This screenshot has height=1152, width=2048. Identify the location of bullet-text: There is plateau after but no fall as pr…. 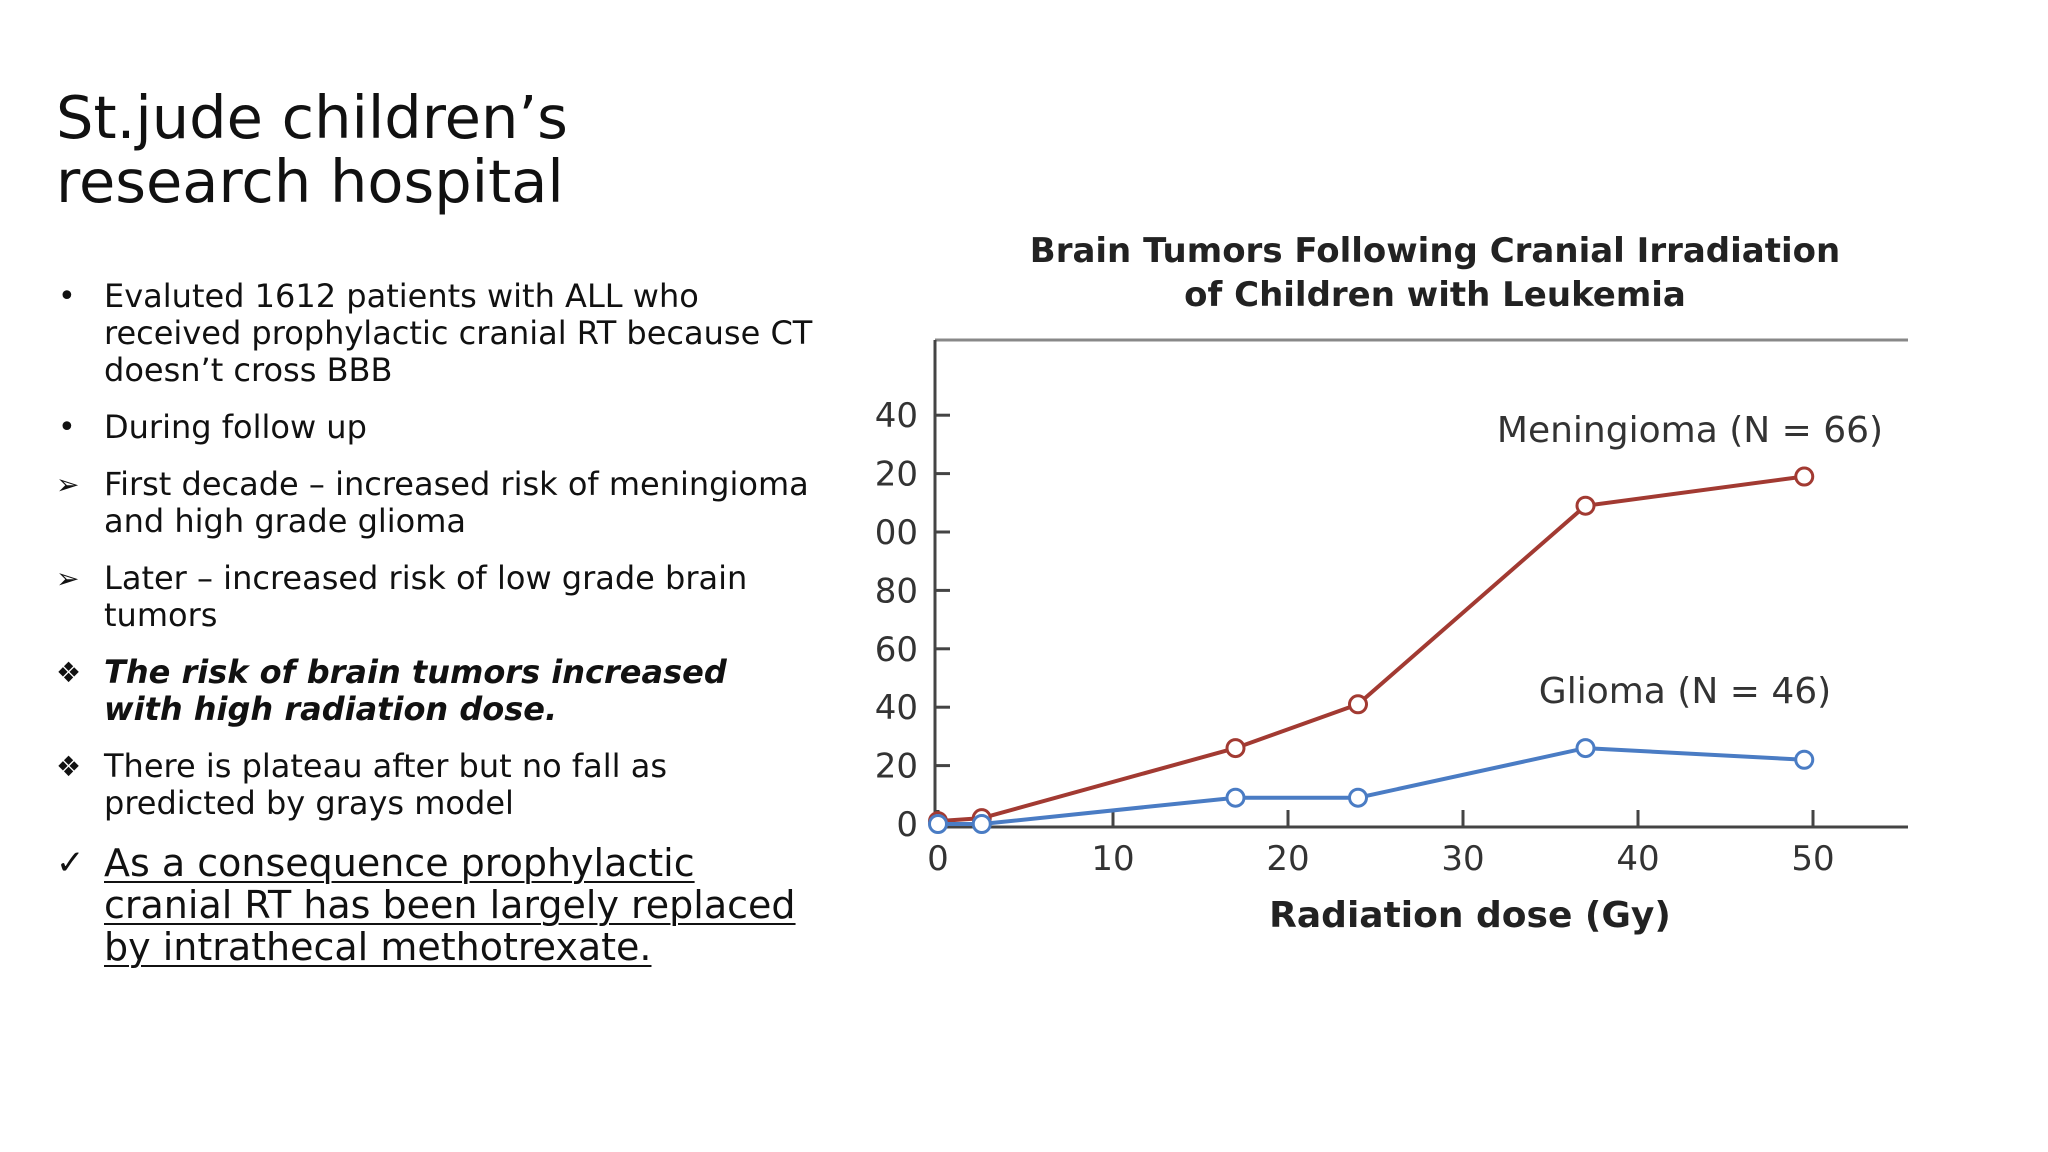
(385, 784).